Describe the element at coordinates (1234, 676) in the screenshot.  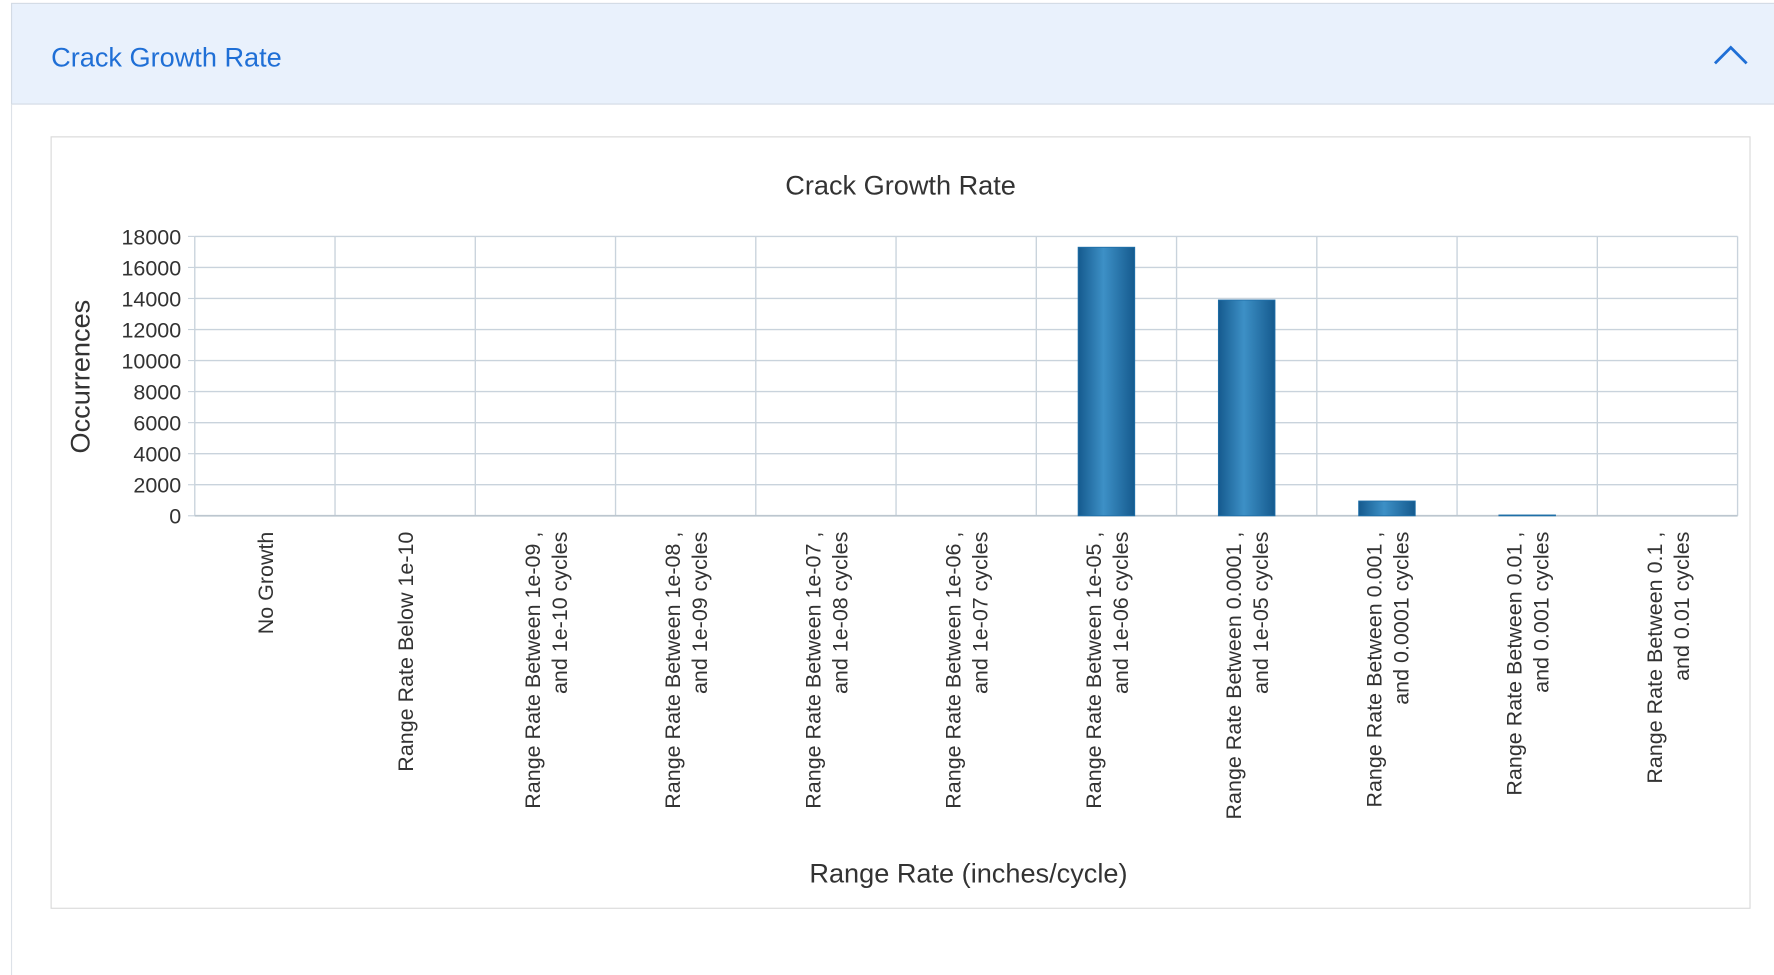
I see `x-tick-label-line: Range Rate Between 0.0001 ,` at that location.